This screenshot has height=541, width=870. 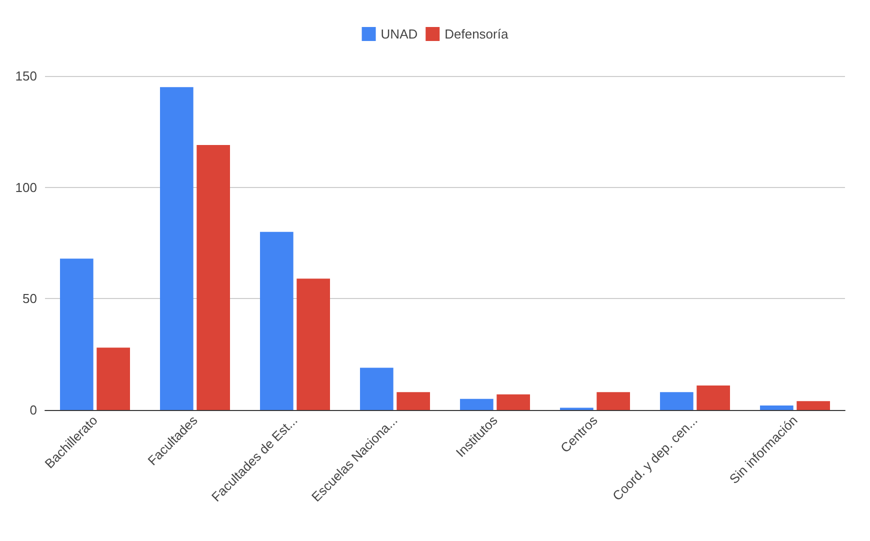 What do you see at coordinates (26, 76) in the screenshot?
I see `y-tick-label: 150` at bounding box center [26, 76].